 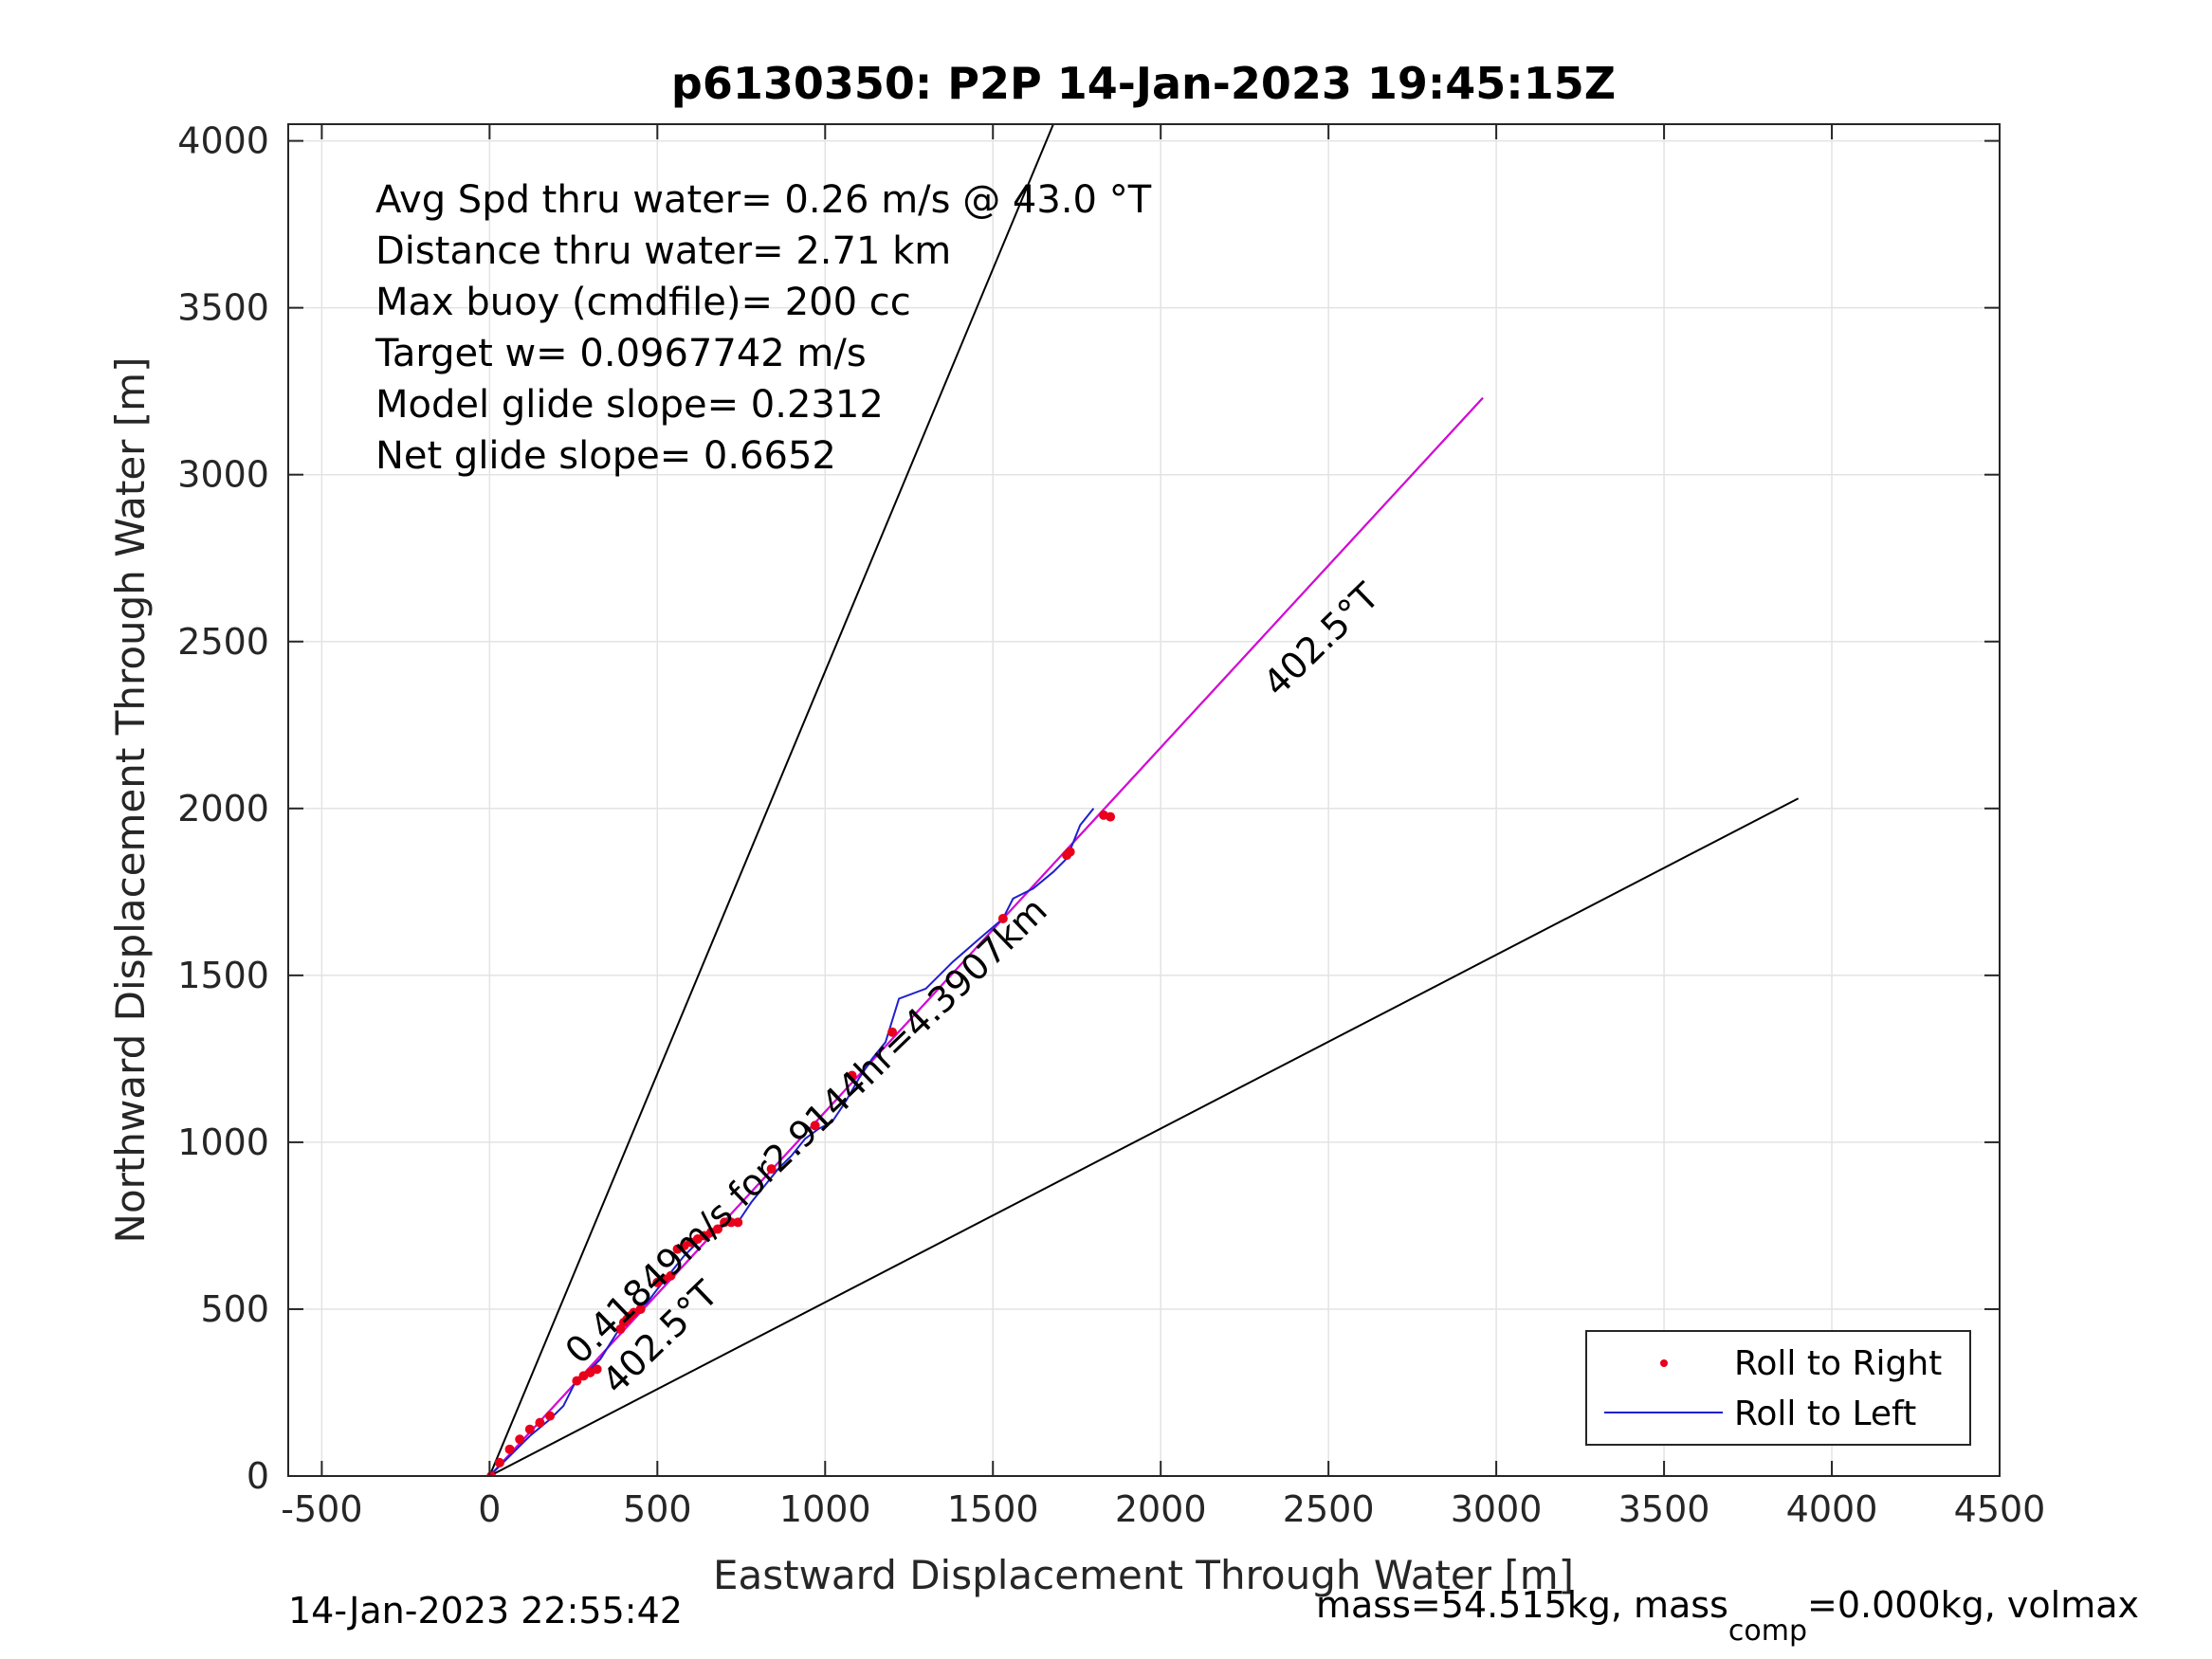 I want to click on x-tick-label: 2500, so click(x=1329, y=1509).